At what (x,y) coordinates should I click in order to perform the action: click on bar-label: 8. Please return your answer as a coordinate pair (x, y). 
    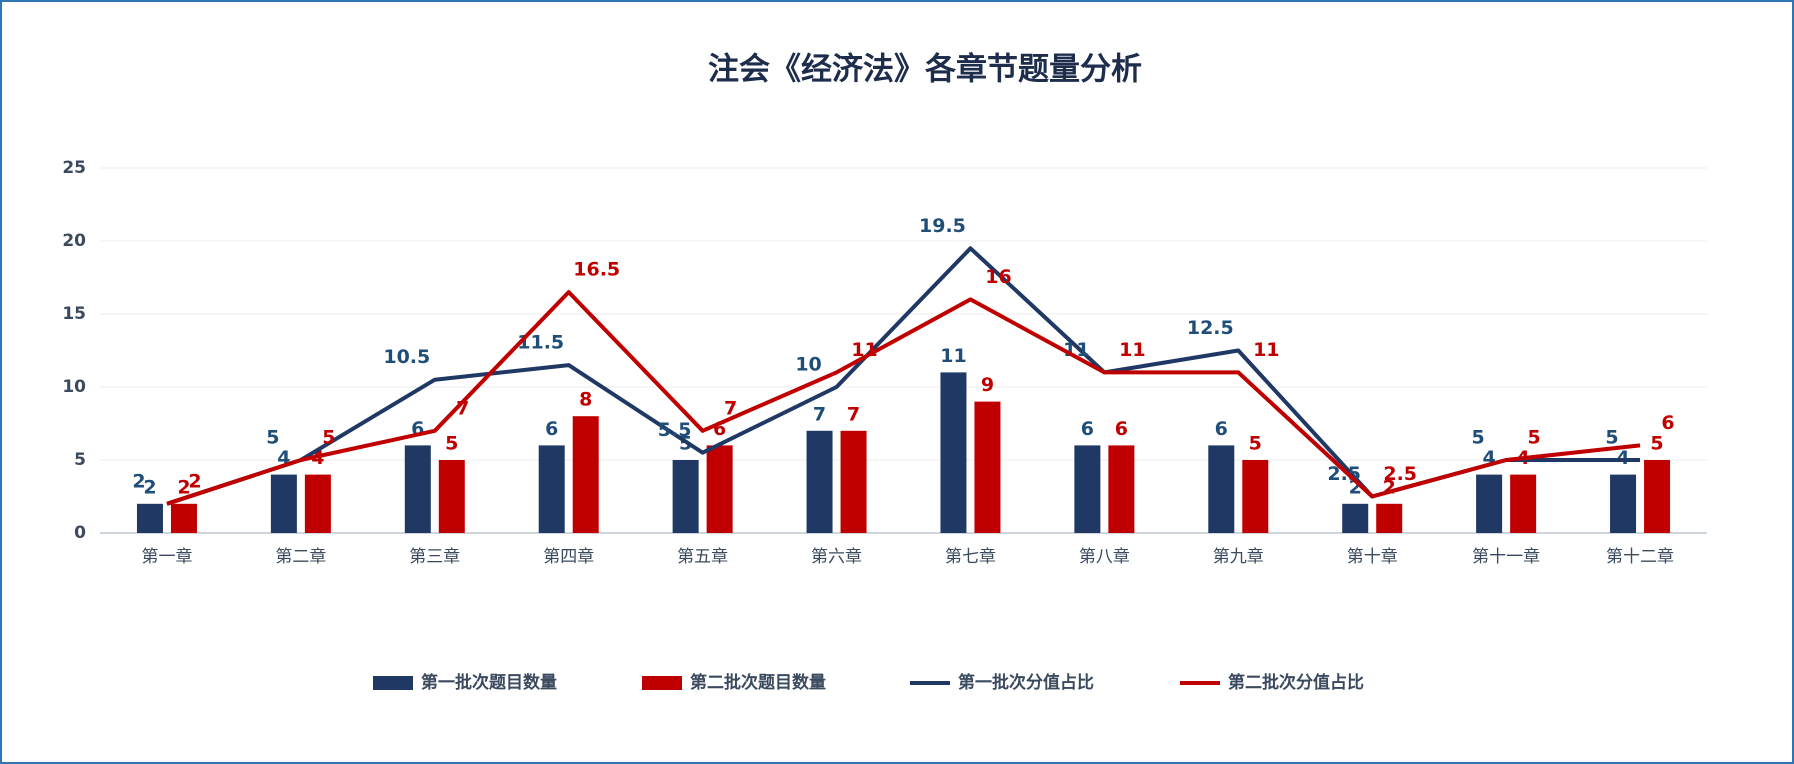
    Looking at the image, I should click on (585, 400).